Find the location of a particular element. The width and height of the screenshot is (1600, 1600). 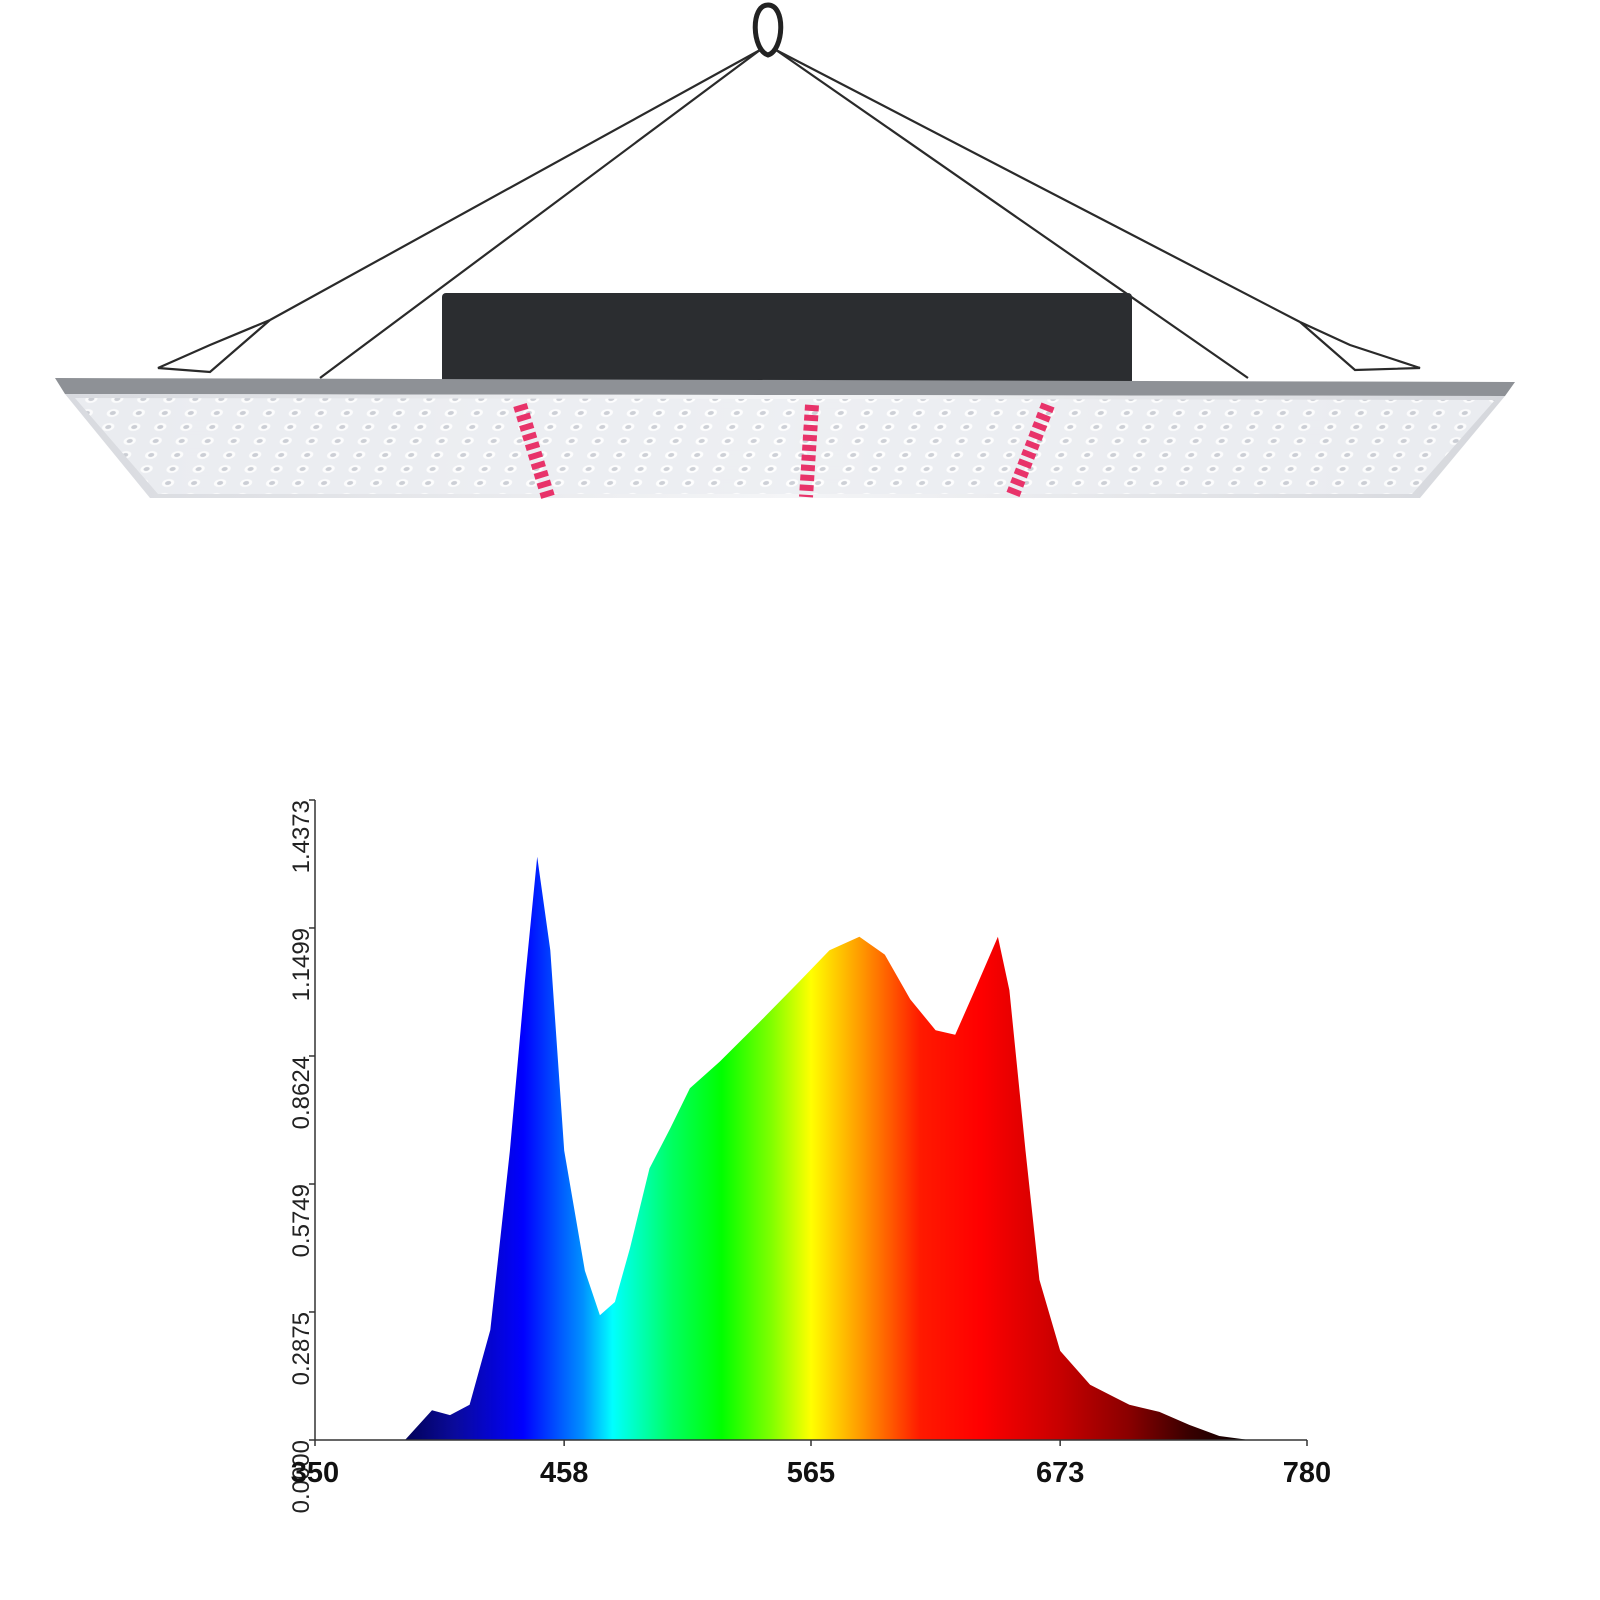

y-tick-label: 0.8624 is located at coordinates (301, 1092).